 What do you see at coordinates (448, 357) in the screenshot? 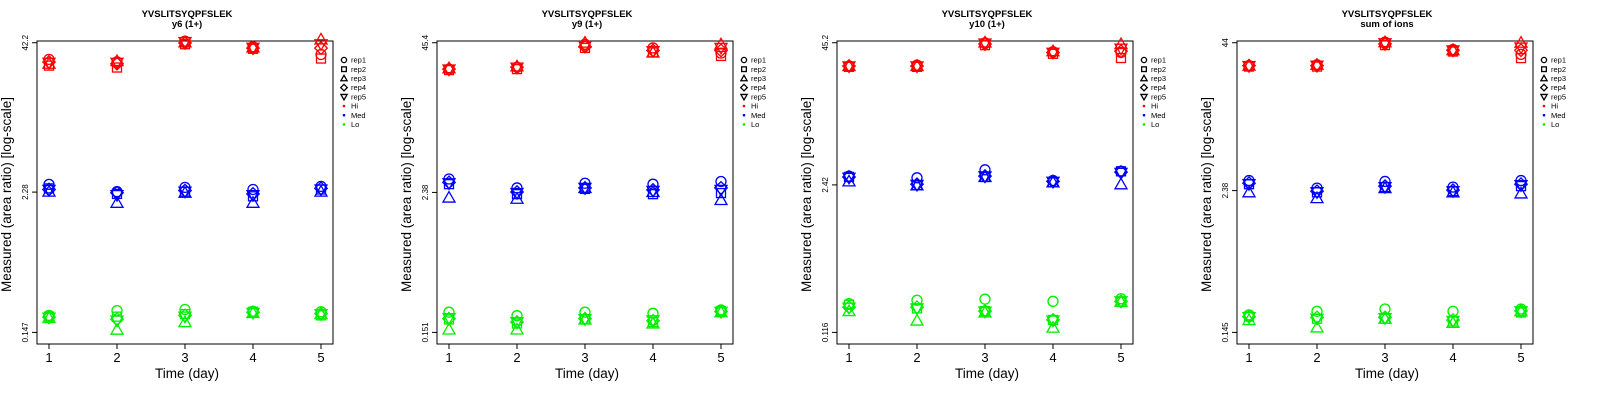
I see `x-tick-label: 1` at bounding box center [448, 357].